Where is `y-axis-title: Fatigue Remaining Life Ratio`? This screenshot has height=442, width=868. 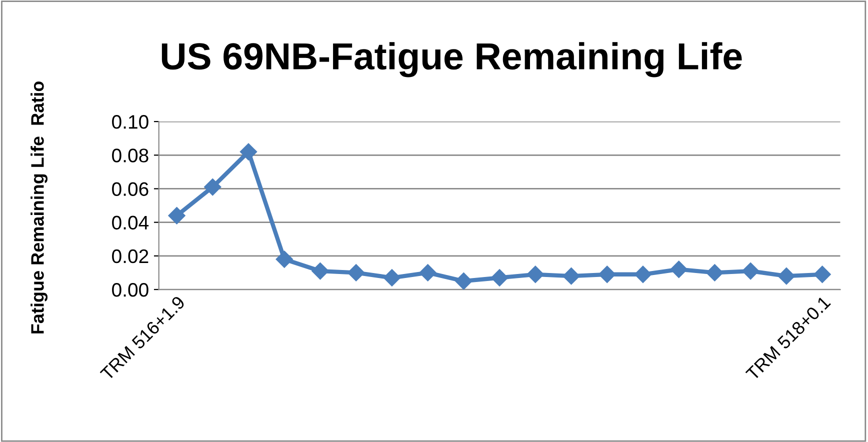 y-axis-title: Fatigue Remaining Life Ratio is located at coordinates (39, 208).